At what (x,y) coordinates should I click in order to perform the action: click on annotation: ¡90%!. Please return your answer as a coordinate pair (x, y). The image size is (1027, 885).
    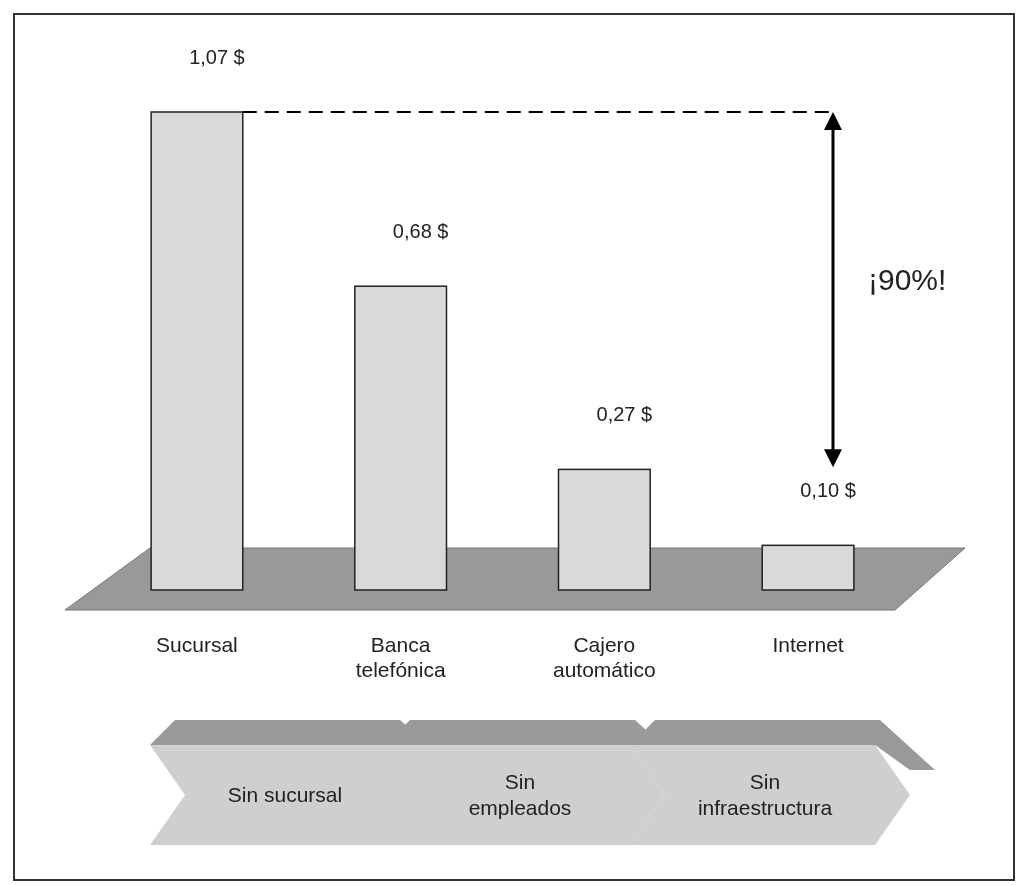
    Looking at the image, I should click on (907, 279).